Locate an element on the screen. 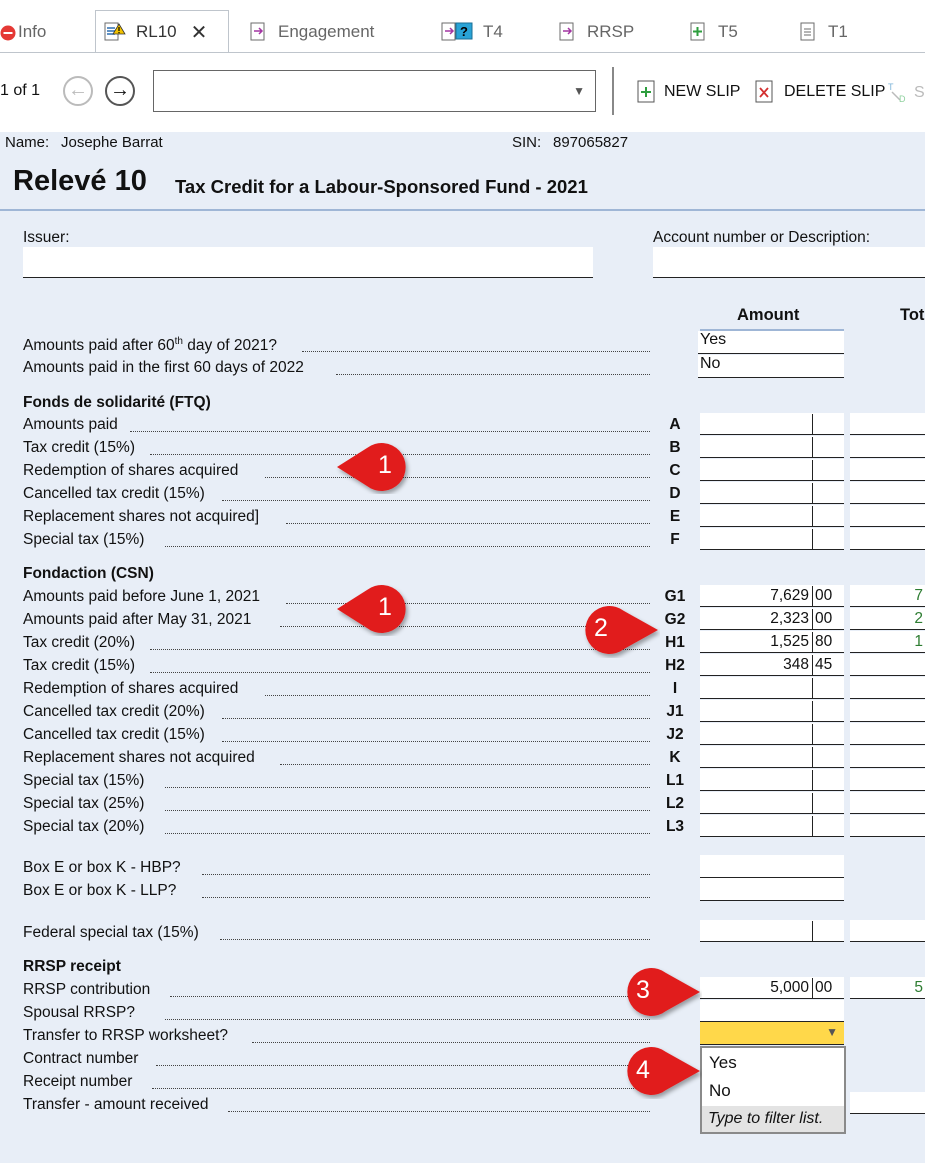 Image resolution: width=925 pixels, height=1163 pixels. federal-label: Federal special tax (15%) is located at coordinates (111, 932).